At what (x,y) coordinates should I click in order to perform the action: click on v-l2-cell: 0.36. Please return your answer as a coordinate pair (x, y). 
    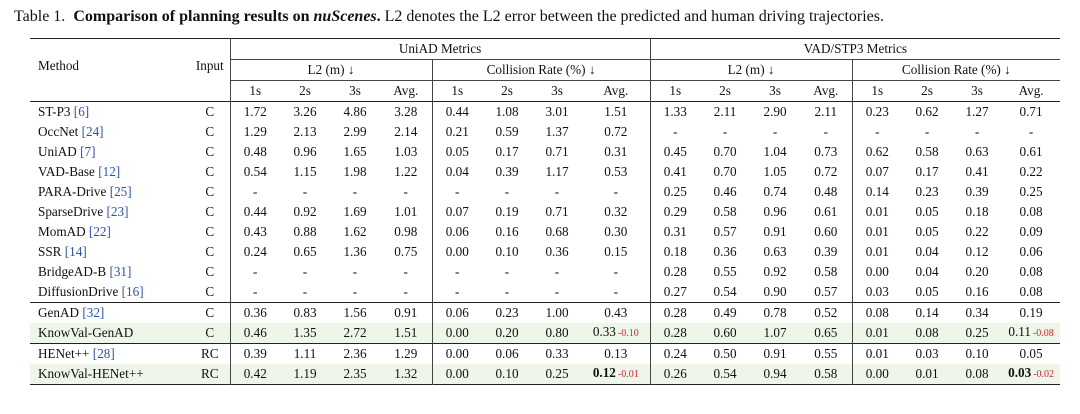
    Looking at the image, I should click on (725, 252).